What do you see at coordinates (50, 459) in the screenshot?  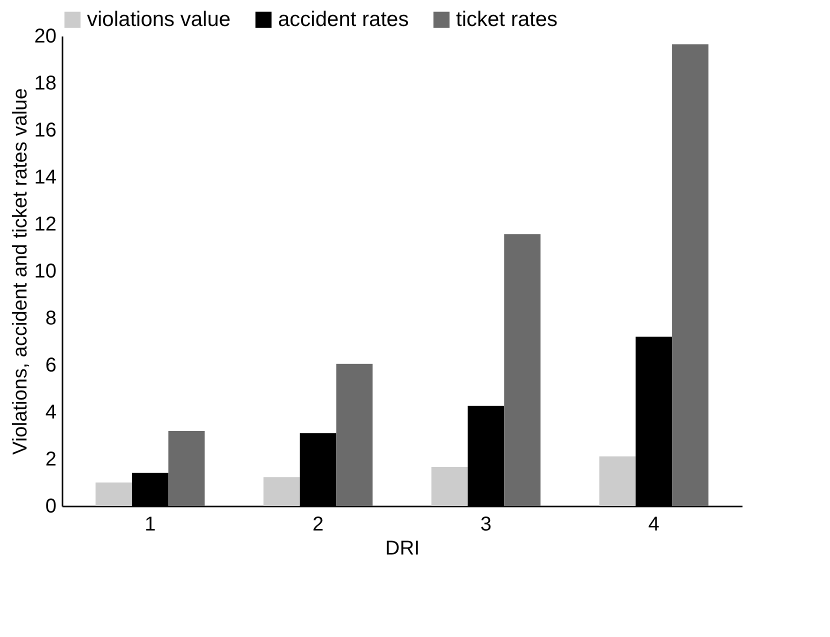 I see `y-tick-label: 2` at bounding box center [50, 459].